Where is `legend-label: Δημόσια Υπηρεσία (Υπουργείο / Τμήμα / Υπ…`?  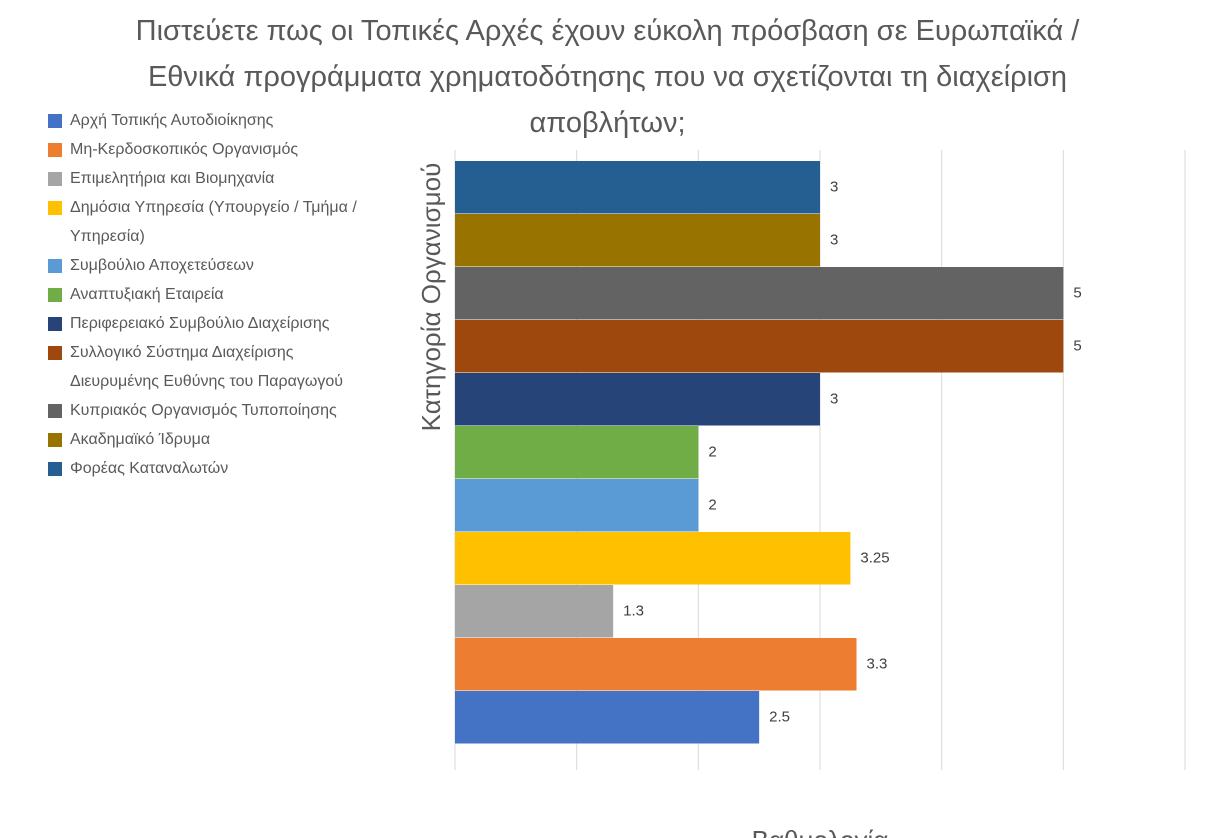 legend-label: Δημόσια Υπηρεσία (Υπουργείο / Τμήμα / Υπ… is located at coordinates (213, 222).